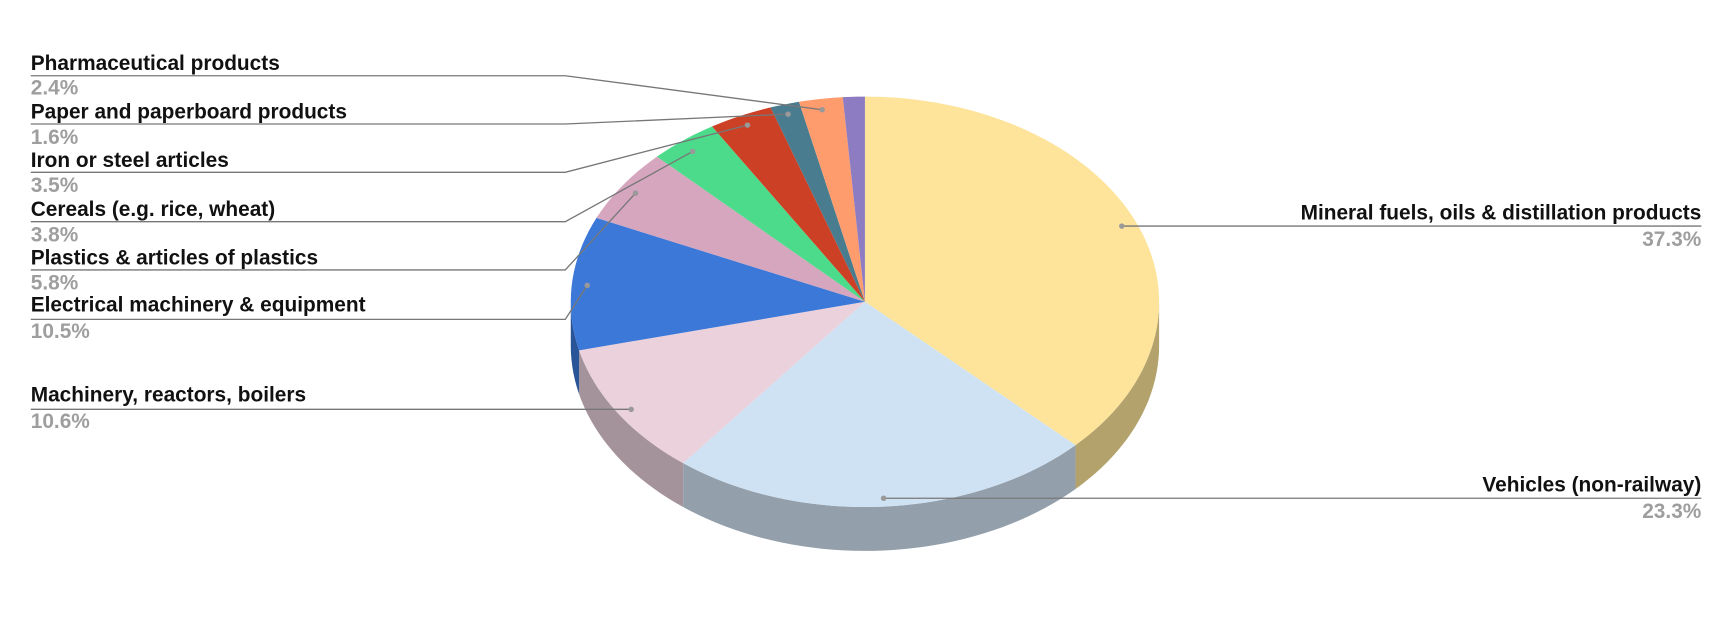 This screenshot has width=1720, height=642. What do you see at coordinates (55, 137) in the screenshot?
I see `slice-value-label: 1.6%` at bounding box center [55, 137].